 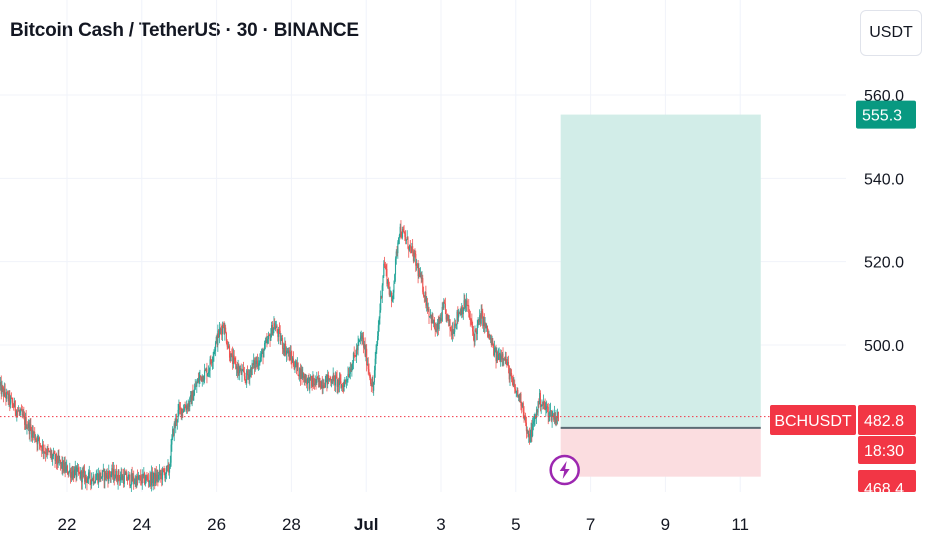 I want to click on target-zone, so click(x=660, y=271).